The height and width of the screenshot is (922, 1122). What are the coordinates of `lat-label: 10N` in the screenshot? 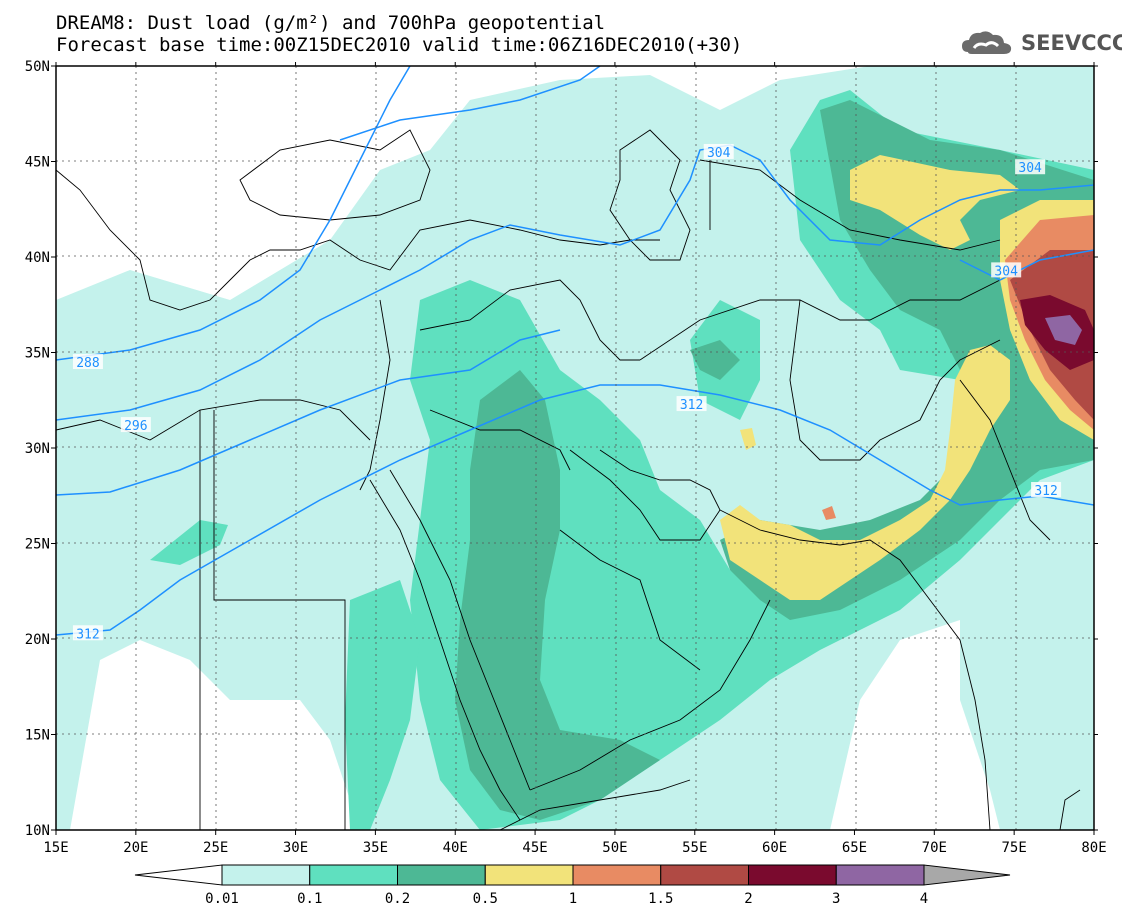 It's located at (37, 831).